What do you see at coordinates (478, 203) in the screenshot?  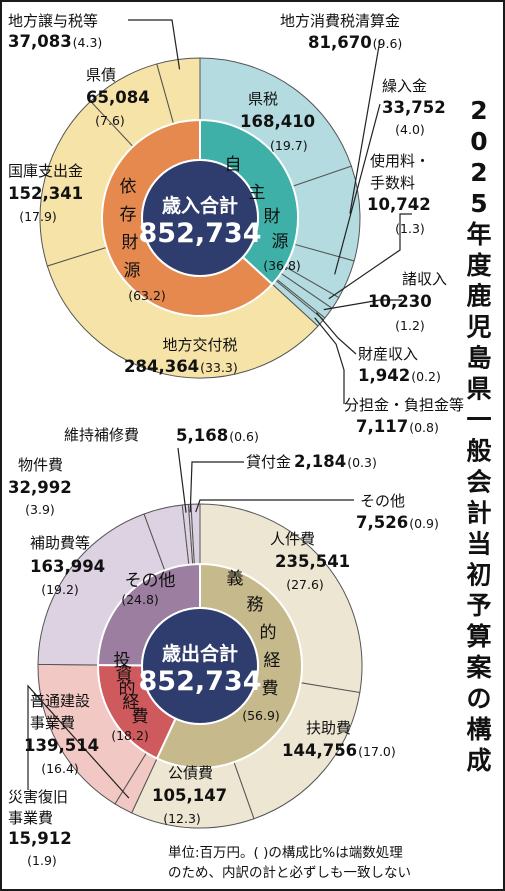 I see `title-char: 5` at bounding box center [478, 203].